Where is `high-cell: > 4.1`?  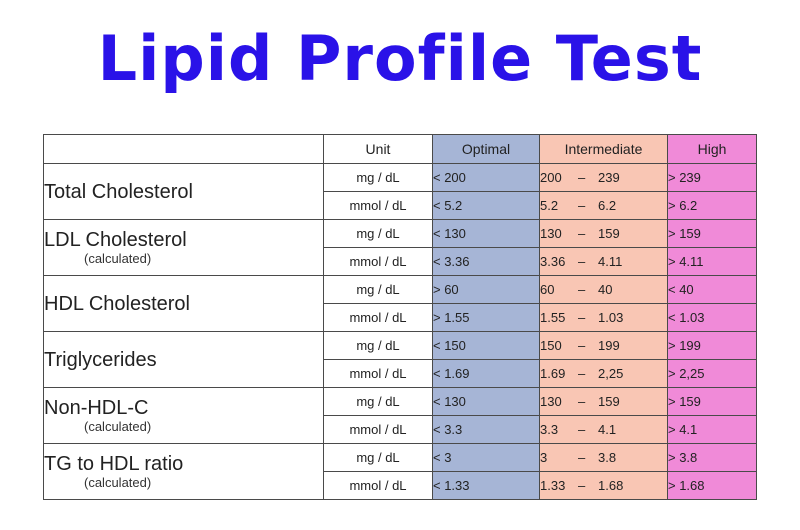 high-cell: > 4.1 is located at coordinates (712, 429).